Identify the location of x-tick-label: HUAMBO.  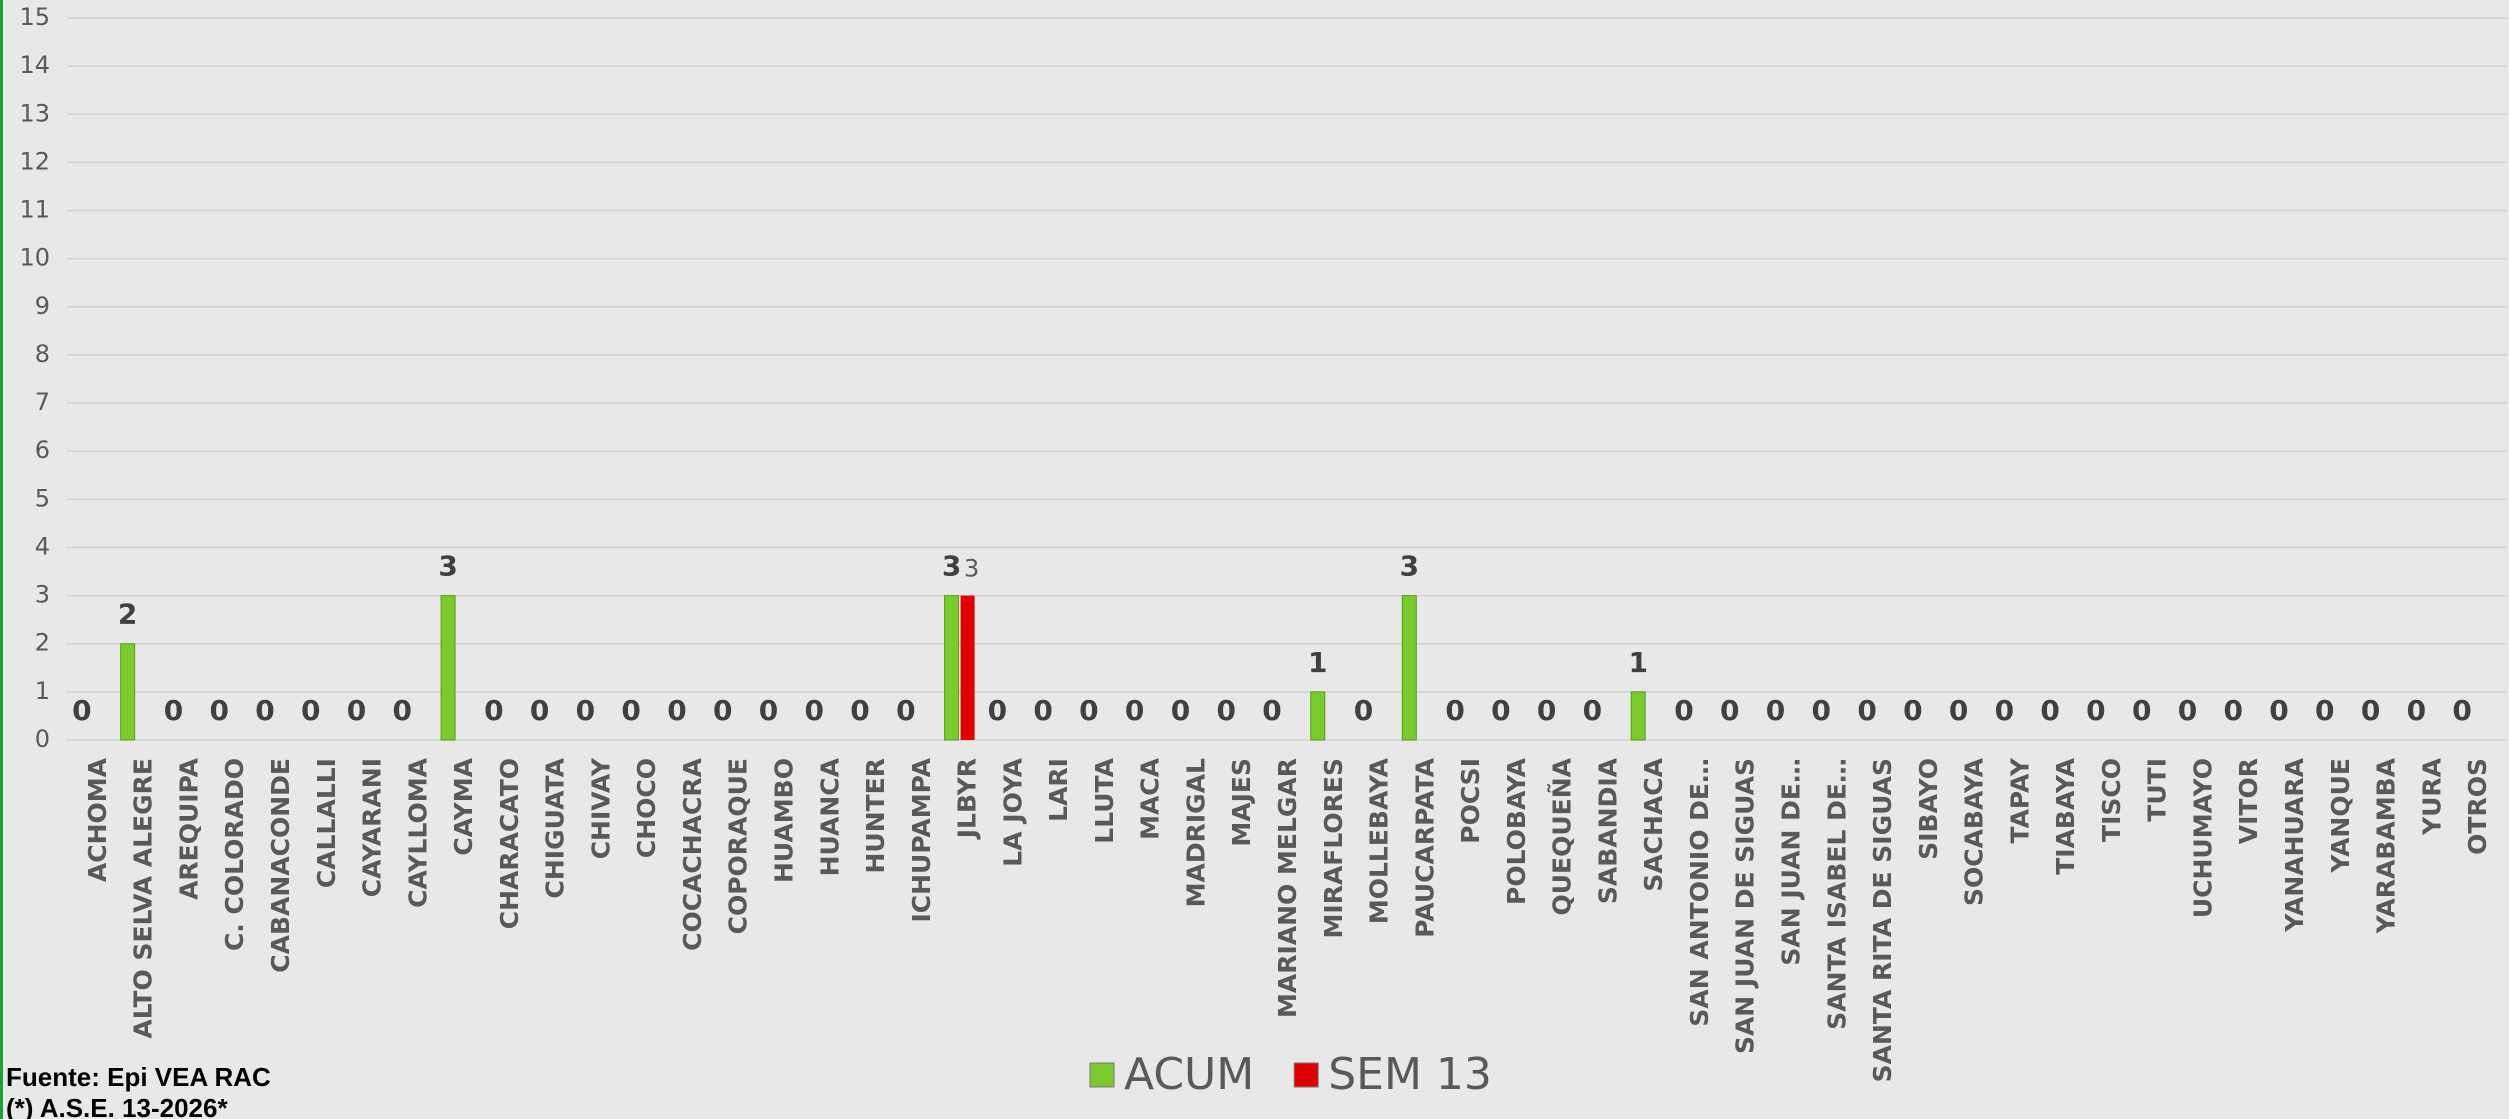
(783, 820).